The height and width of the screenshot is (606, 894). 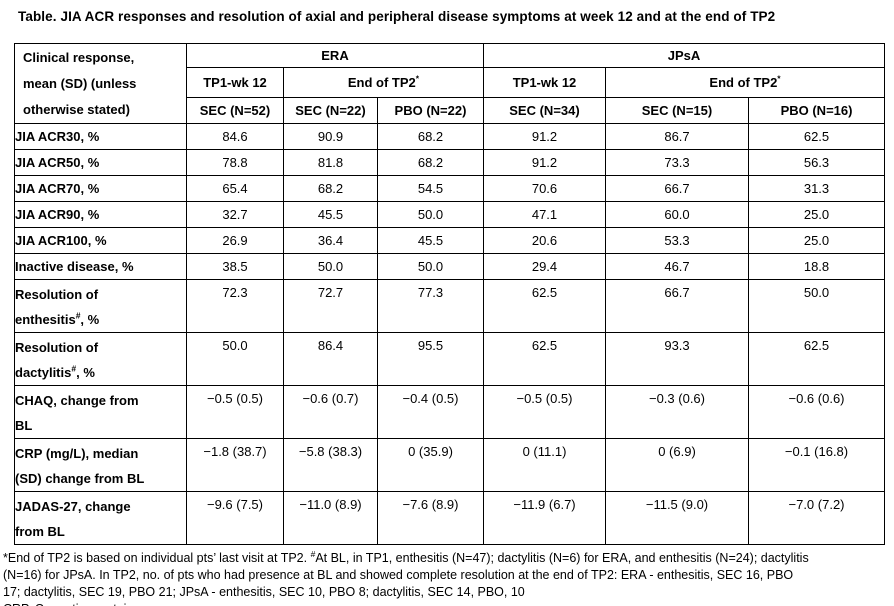 I want to click on data-cell: −5.8 (38.3), so click(x=330, y=465).